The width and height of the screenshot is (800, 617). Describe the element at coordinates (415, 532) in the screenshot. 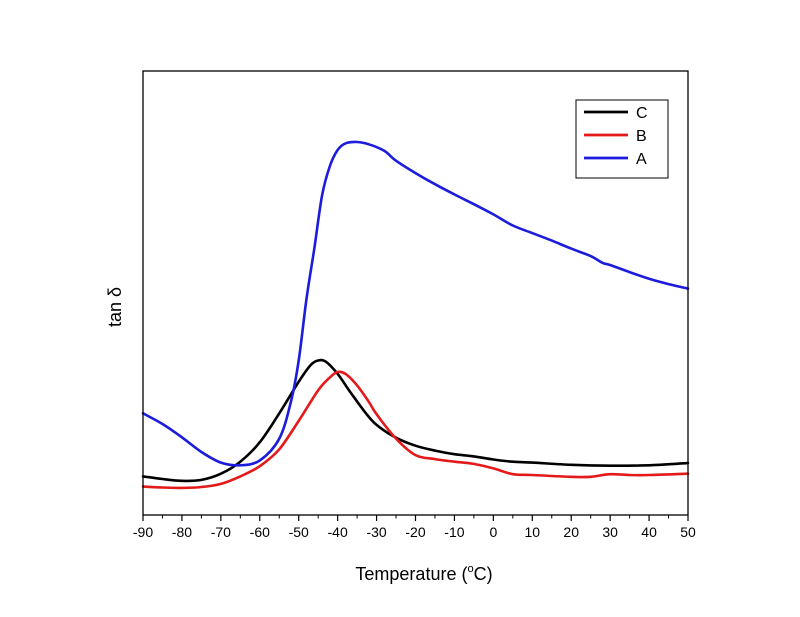

I see `x-tick-label: -20` at that location.